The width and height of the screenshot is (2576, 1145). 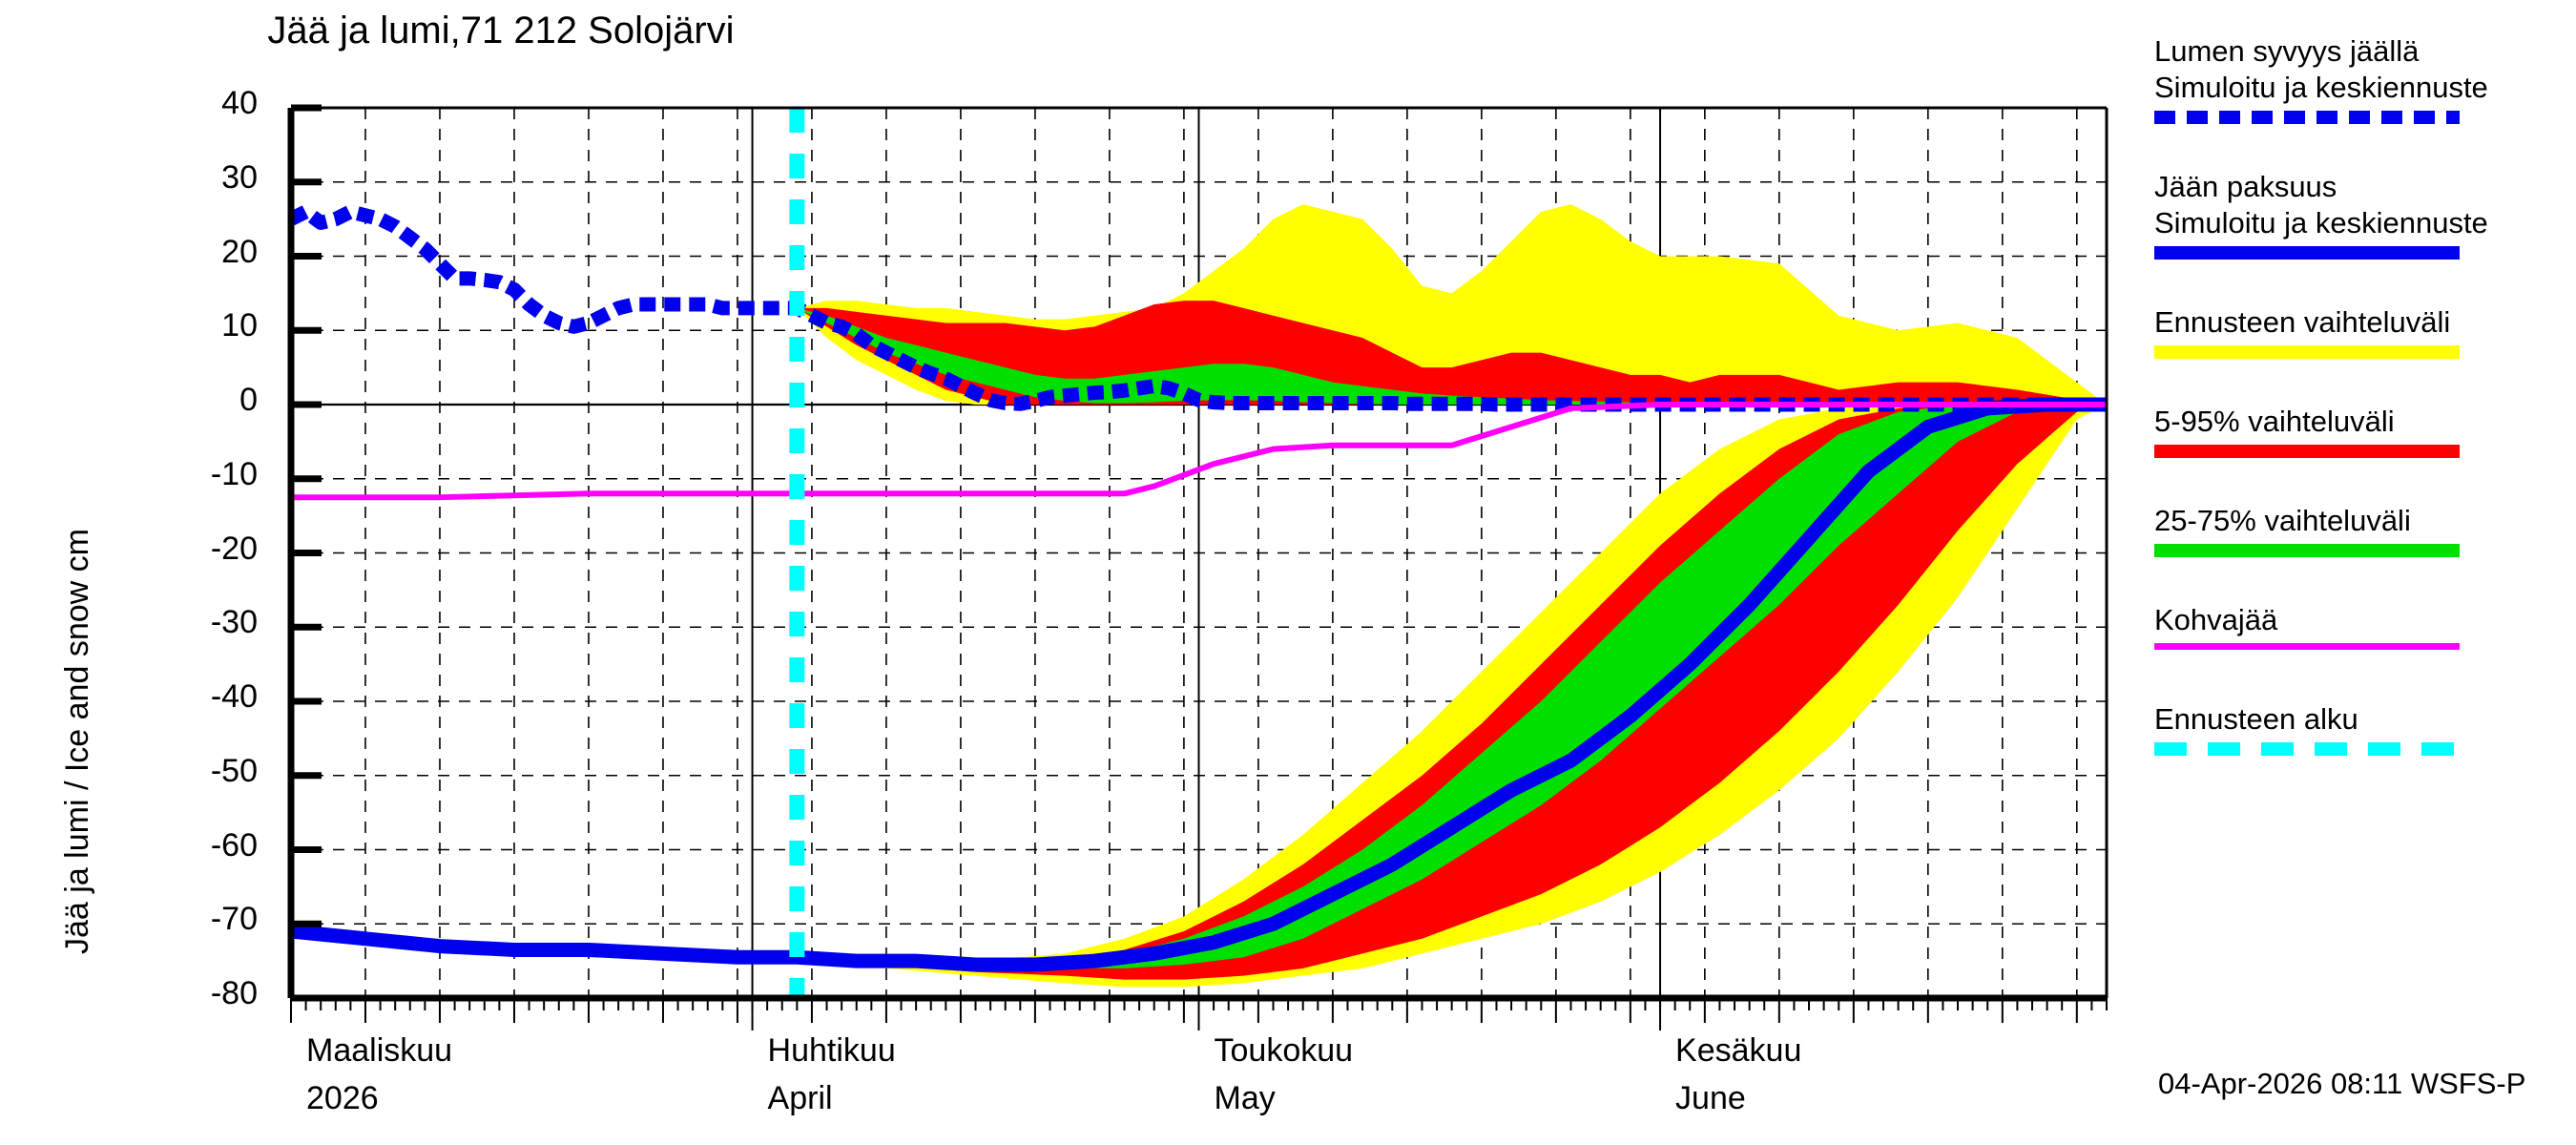 I want to click on x-month-label-en: April, so click(x=800, y=1098).